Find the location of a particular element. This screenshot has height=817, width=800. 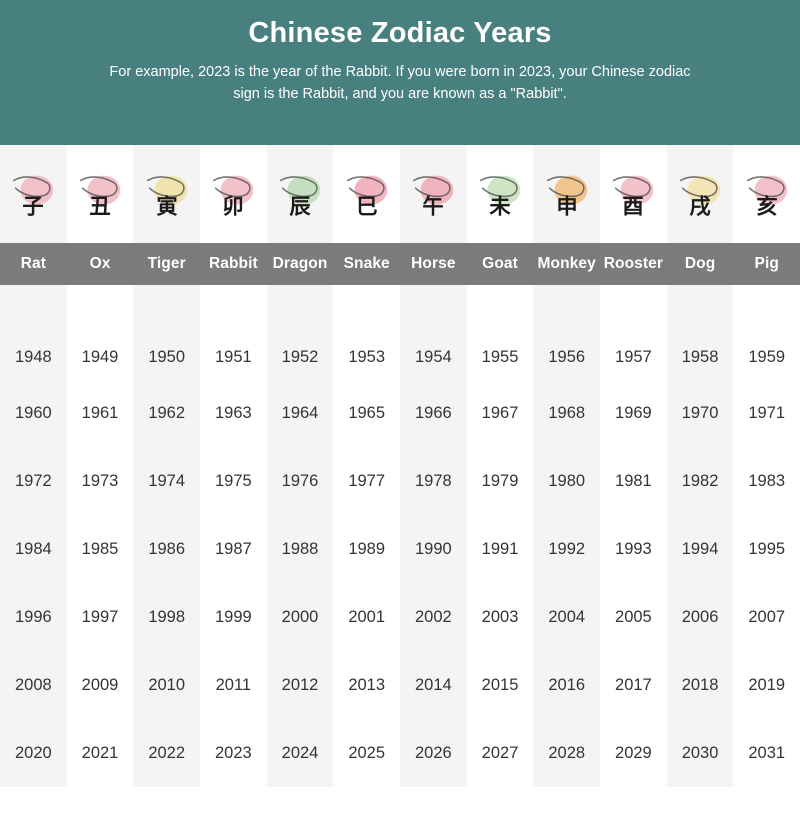

zodiac-name-header: Goat is located at coordinates (500, 264).